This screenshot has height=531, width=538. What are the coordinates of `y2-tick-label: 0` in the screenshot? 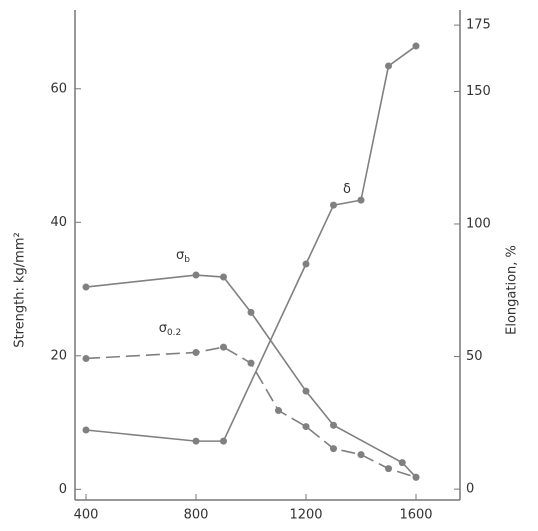 It's located at (470, 489).